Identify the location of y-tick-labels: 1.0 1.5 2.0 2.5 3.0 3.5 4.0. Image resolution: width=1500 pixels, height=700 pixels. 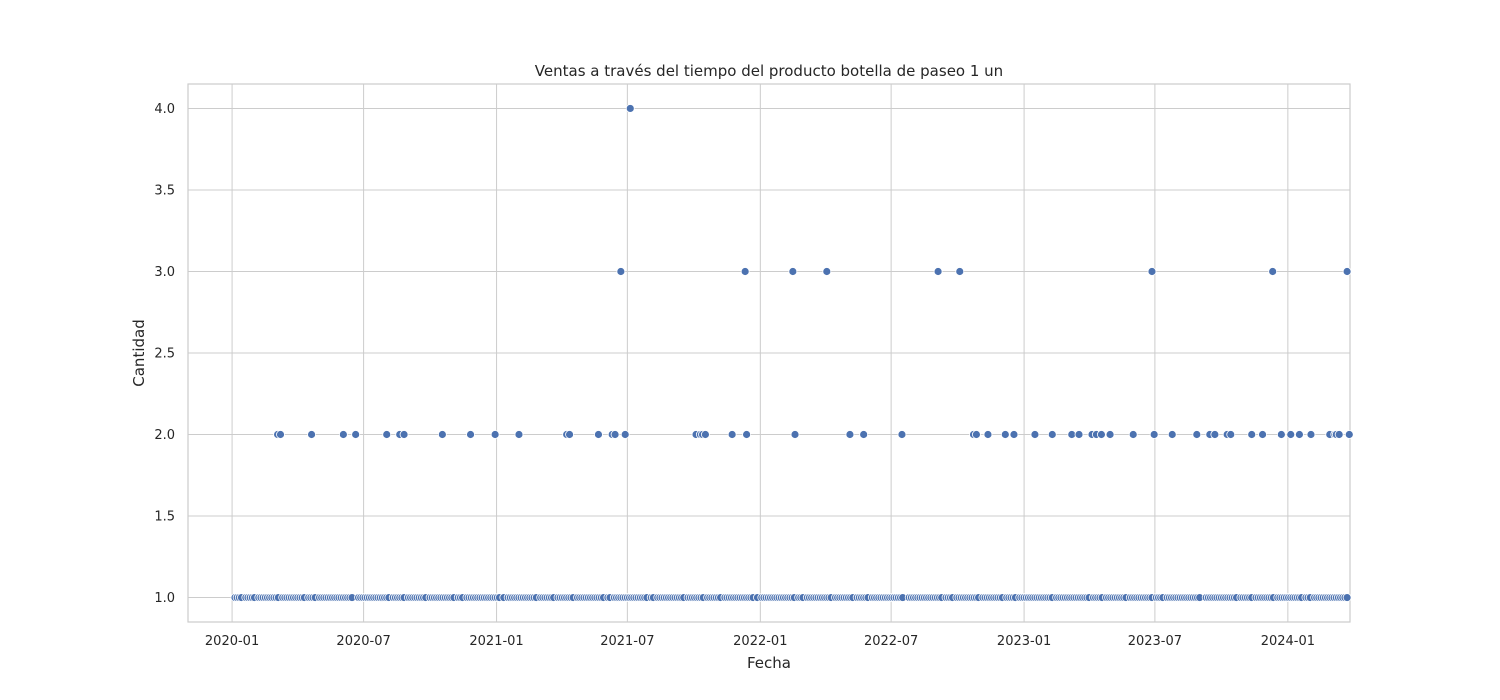
(164, 354).